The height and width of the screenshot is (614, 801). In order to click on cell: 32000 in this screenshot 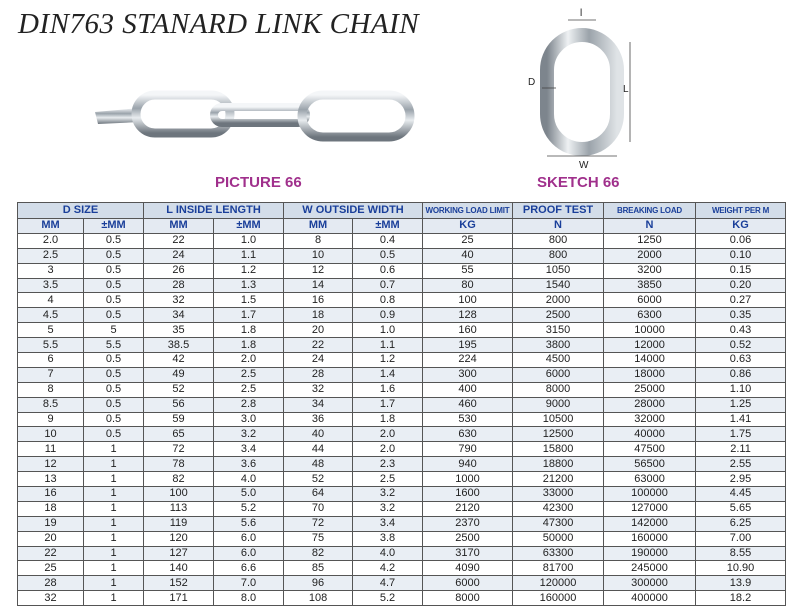, I will do `click(650, 419)`.